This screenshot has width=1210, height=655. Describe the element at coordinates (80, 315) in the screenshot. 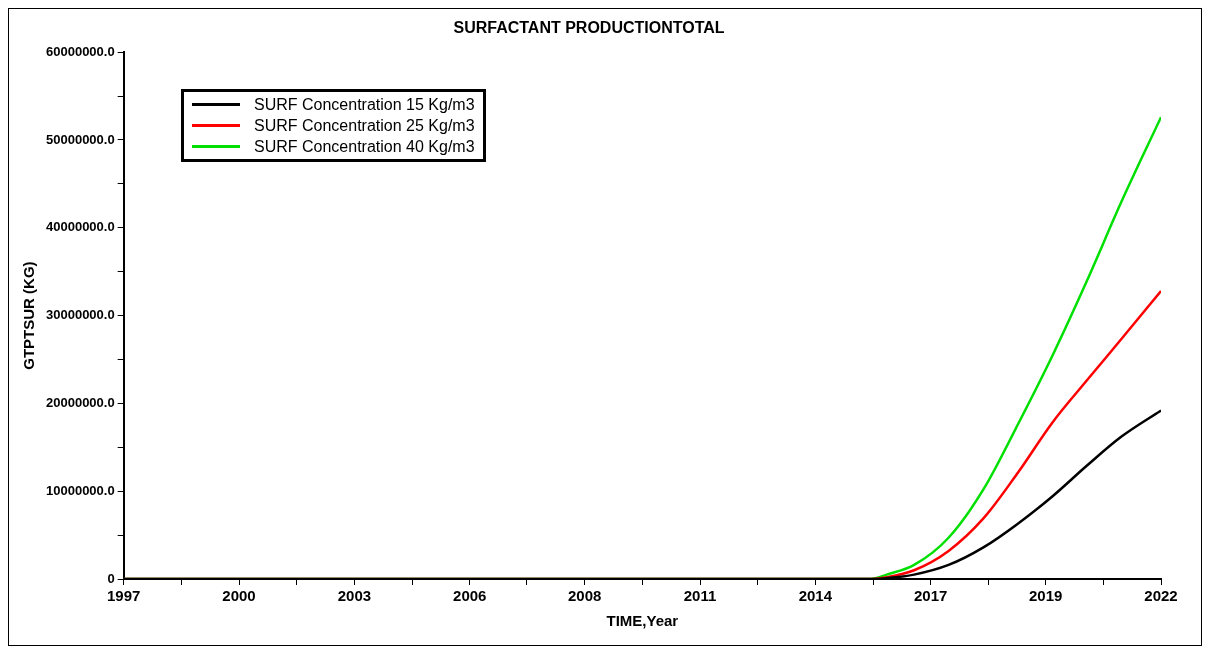

I see `y-tick-label: 30000000.0` at that location.